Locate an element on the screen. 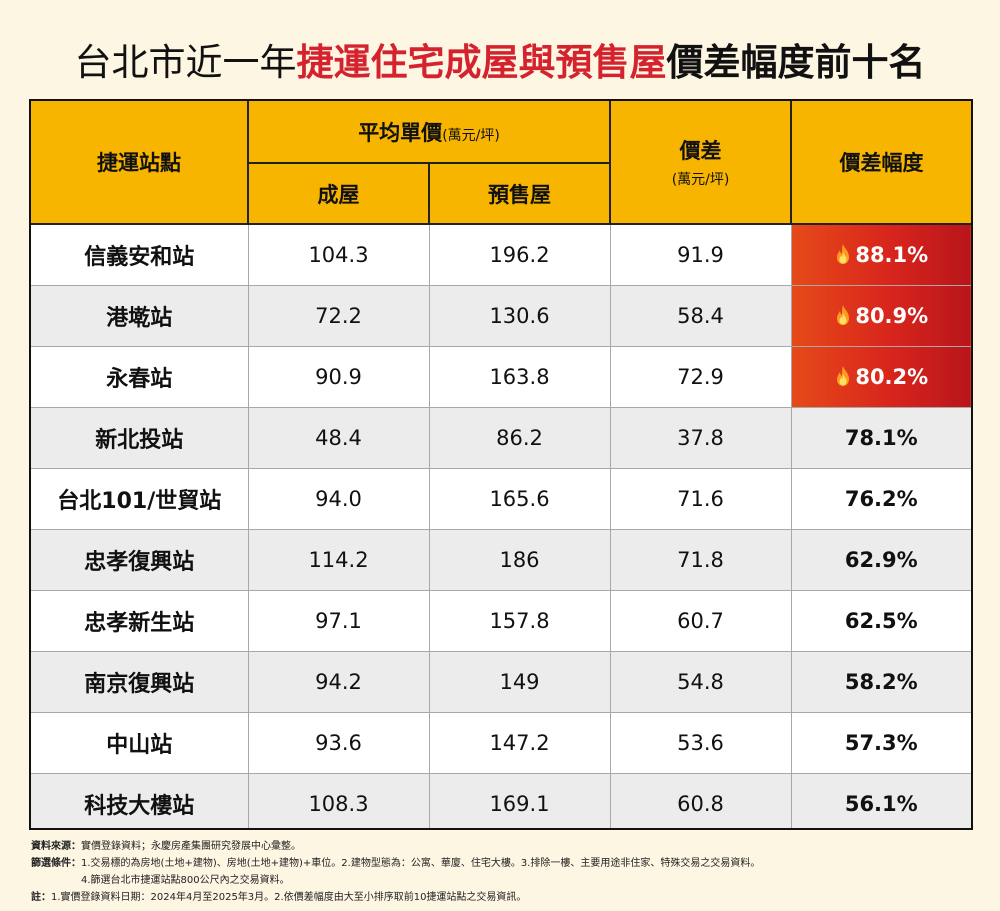  cell-station: 港墘站 is located at coordinates (140, 316).